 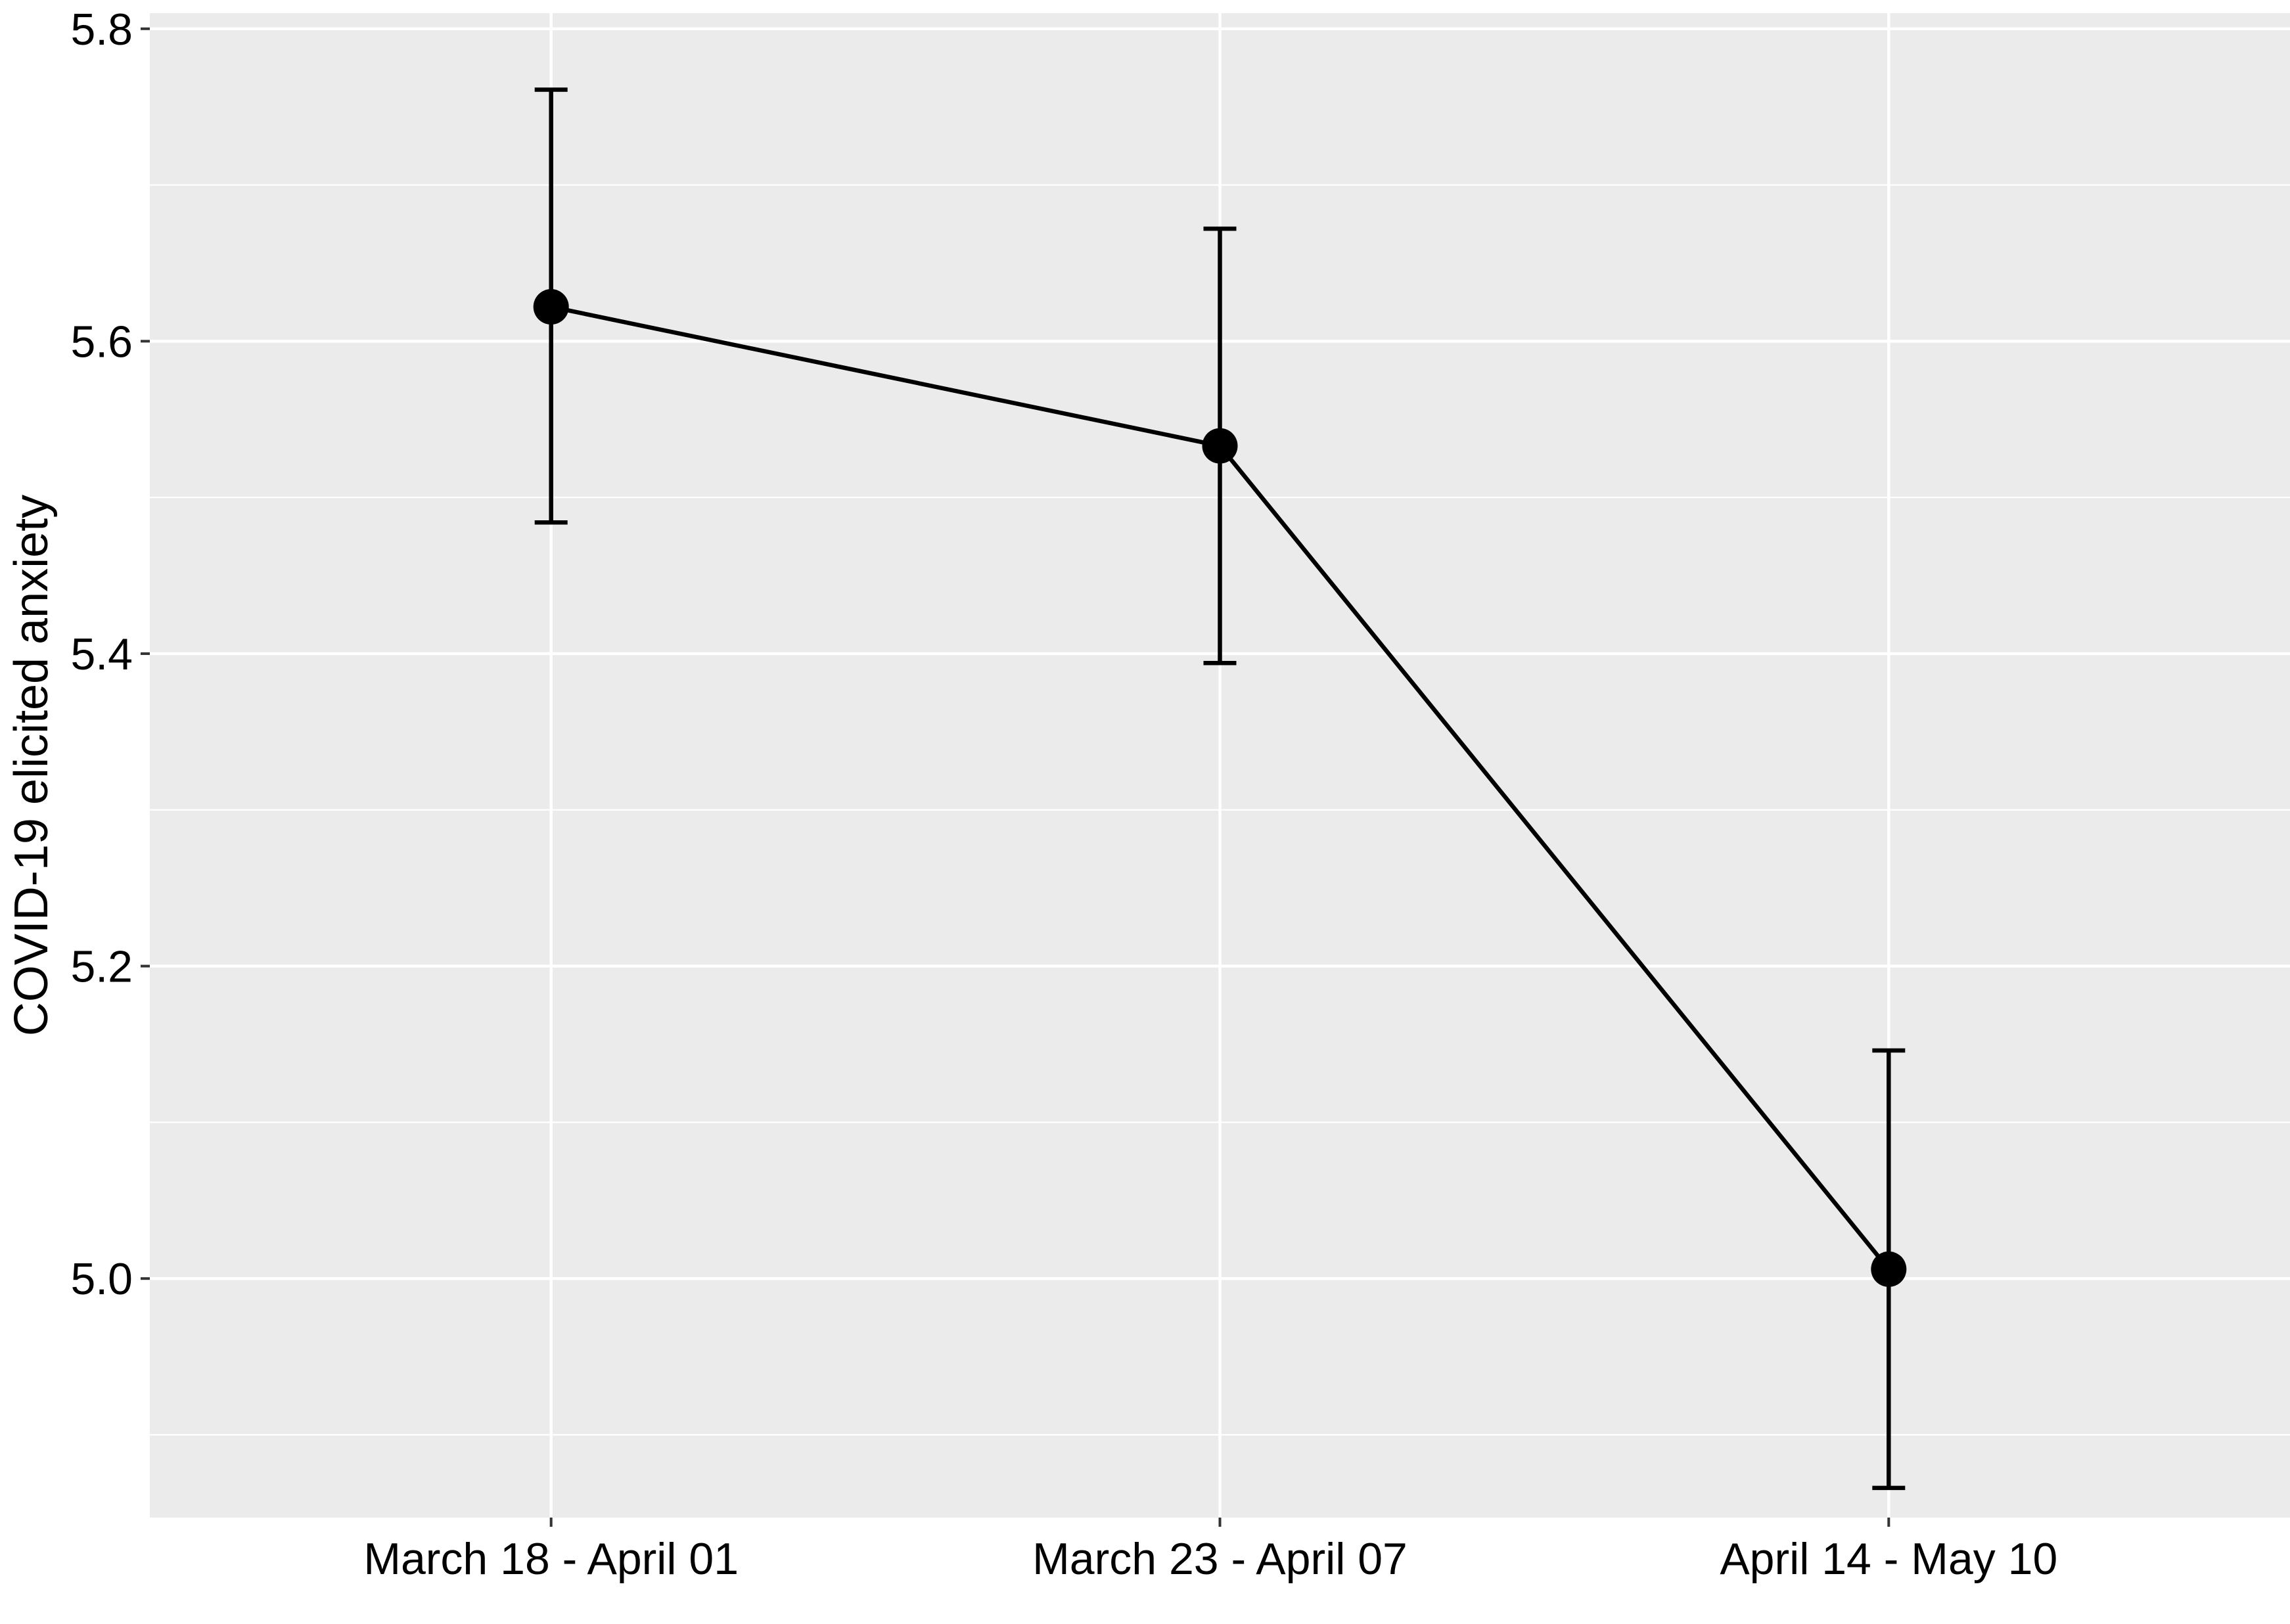 I want to click on x-tick-label: March 23 - April 07, so click(x=1220, y=1559).